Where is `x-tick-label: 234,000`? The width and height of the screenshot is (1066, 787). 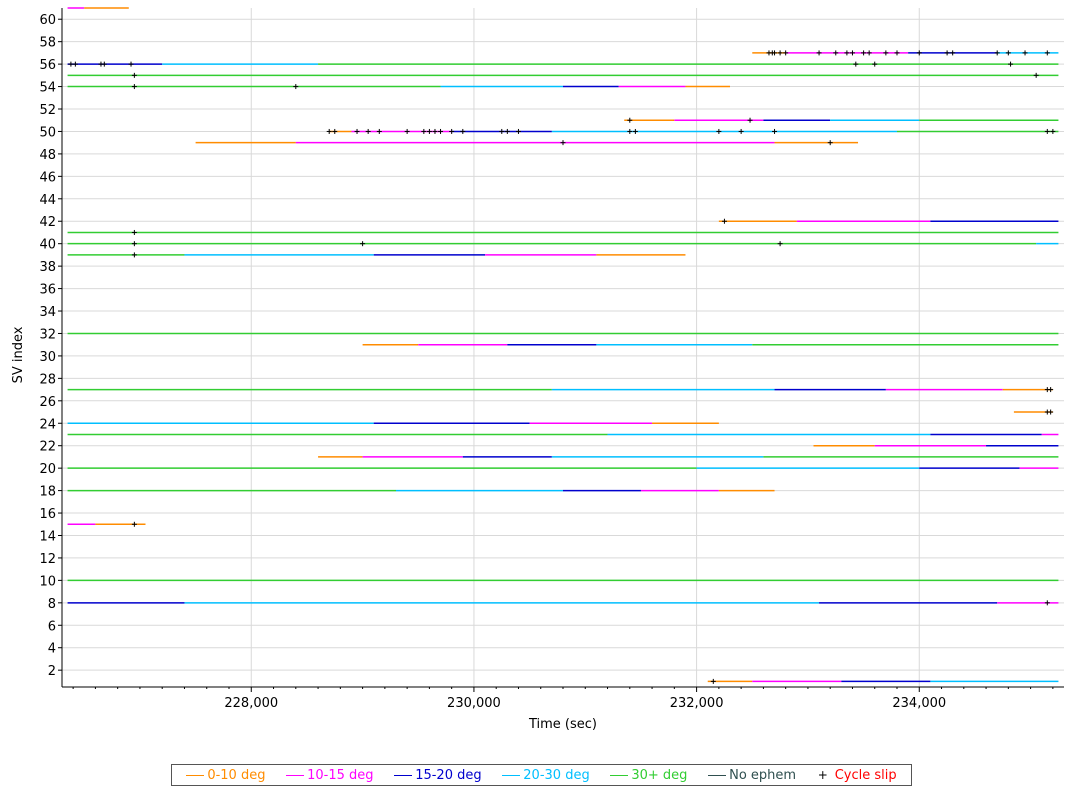
x-tick-label: 234,000 is located at coordinates (919, 703).